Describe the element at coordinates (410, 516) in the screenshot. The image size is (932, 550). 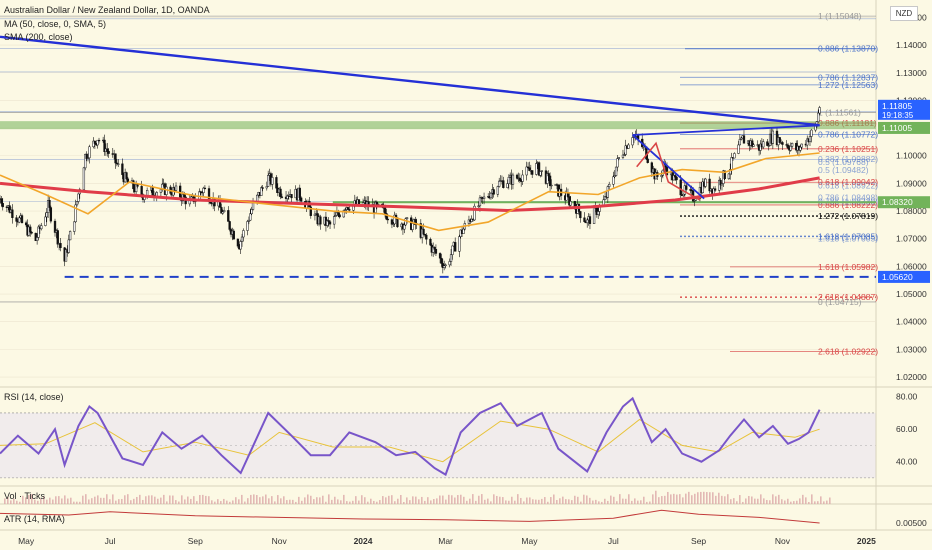
I see `atr-line` at that location.